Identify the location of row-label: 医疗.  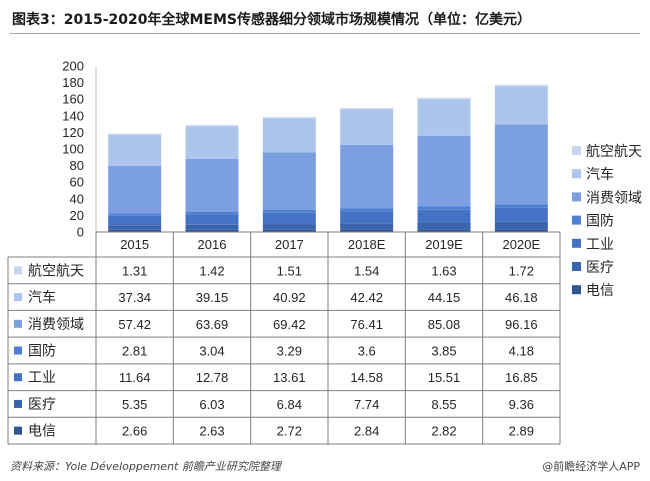
(42, 405).